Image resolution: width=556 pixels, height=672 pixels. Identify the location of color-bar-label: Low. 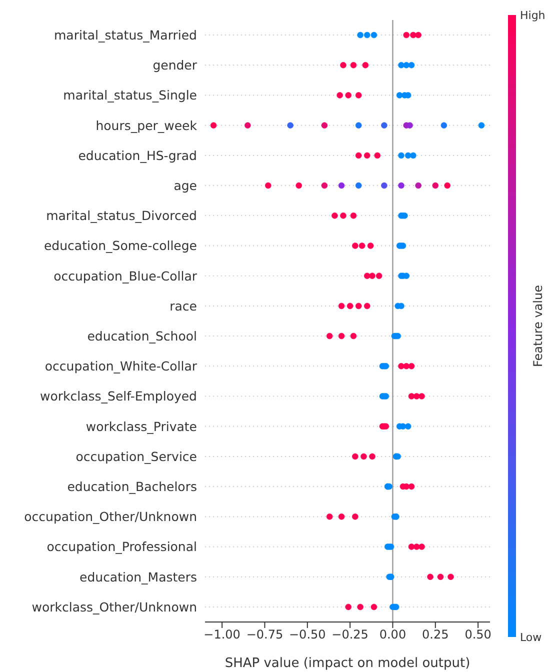
(531, 637).